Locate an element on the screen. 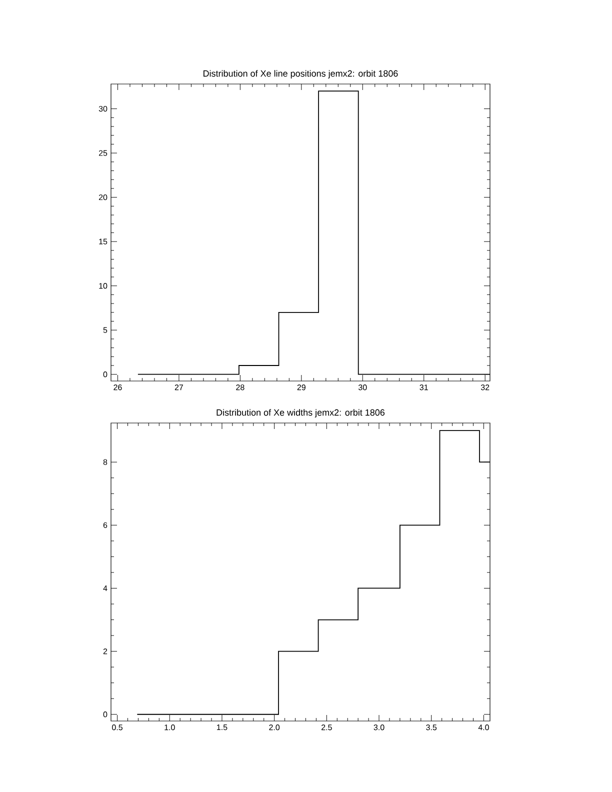 This screenshot has width=612, height=792. chart-title: Distribution of Xe widths jemx2: orbit 1806 is located at coordinates (300, 413).